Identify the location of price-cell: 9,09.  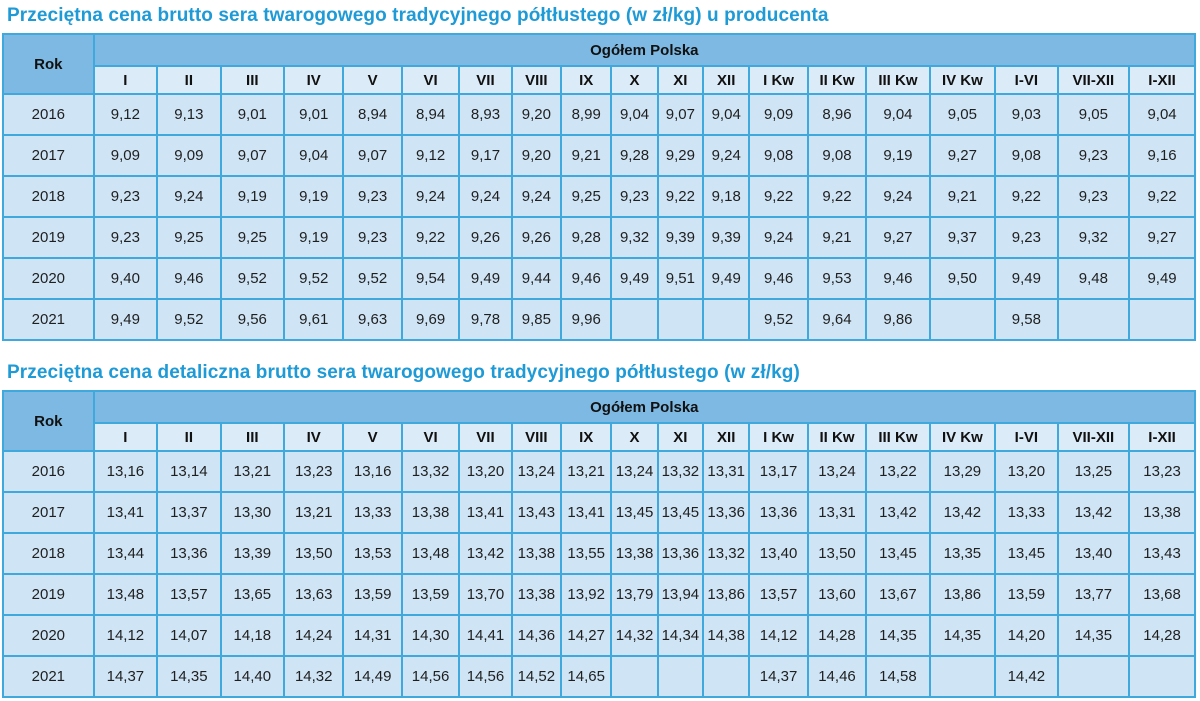
(189, 155).